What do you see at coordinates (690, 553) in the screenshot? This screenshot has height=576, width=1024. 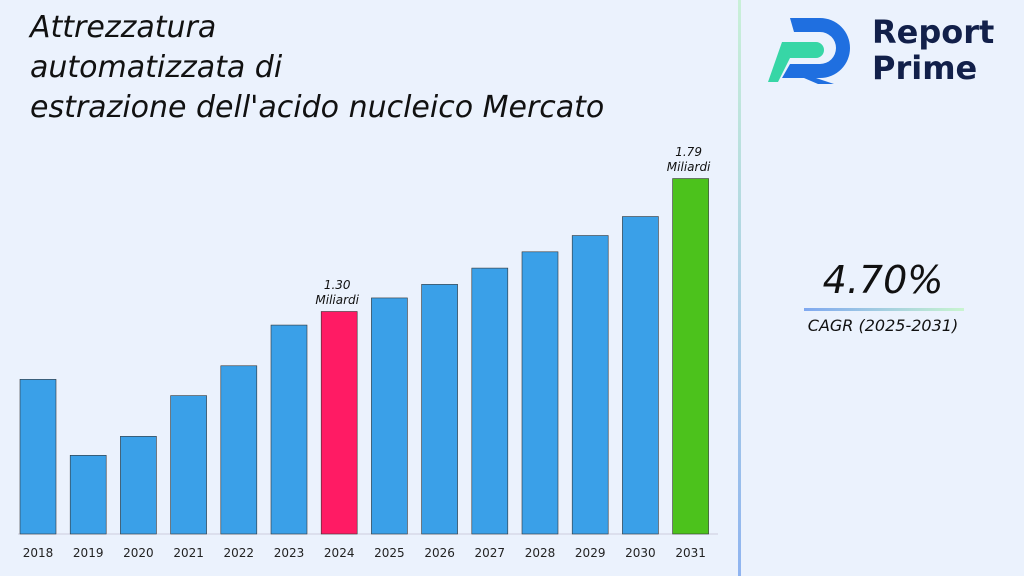 I see `x-tick-label: 2031` at bounding box center [690, 553].